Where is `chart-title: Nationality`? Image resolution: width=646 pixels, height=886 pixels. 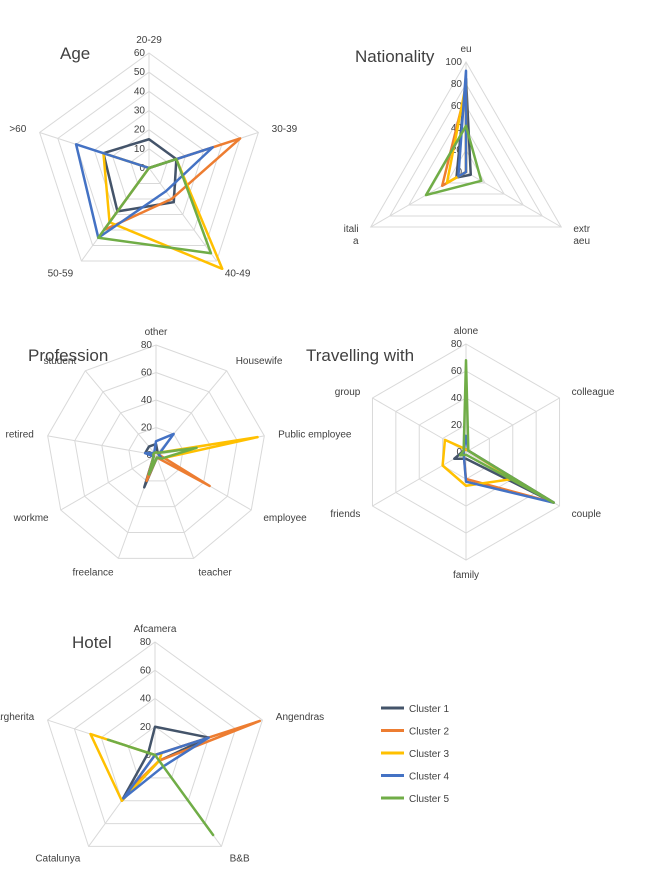
chart-title: Nationality is located at coordinates (395, 56).